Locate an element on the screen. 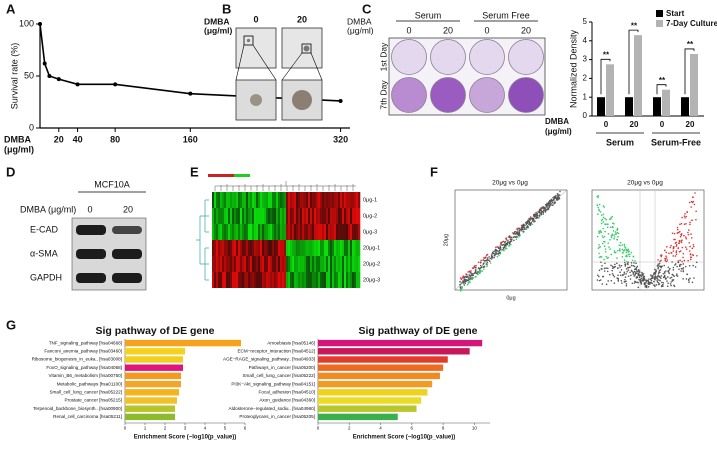  x-tick-label: 320 is located at coordinates (340, 139).